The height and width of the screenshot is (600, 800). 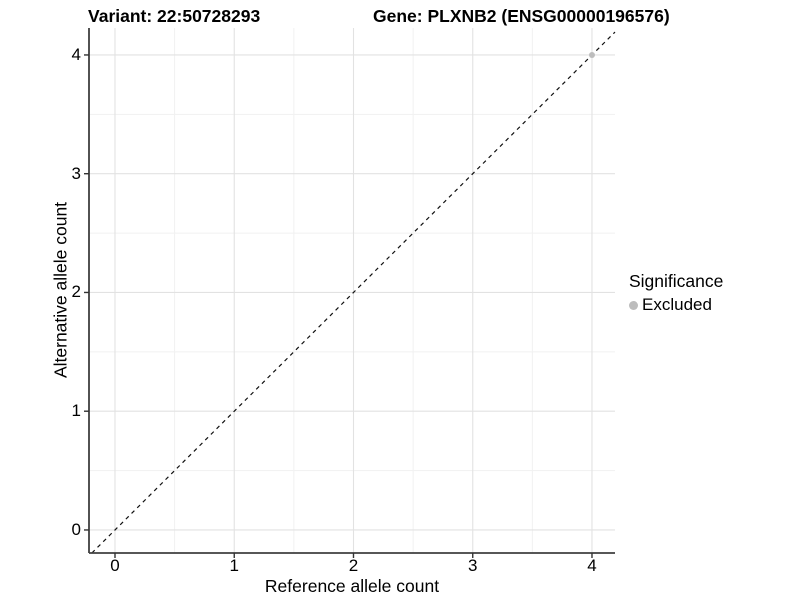 What do you see at coordinates (234, 565) in the screenshot?
I see `x-tick-label: 1` at bounding box center [234, 565].